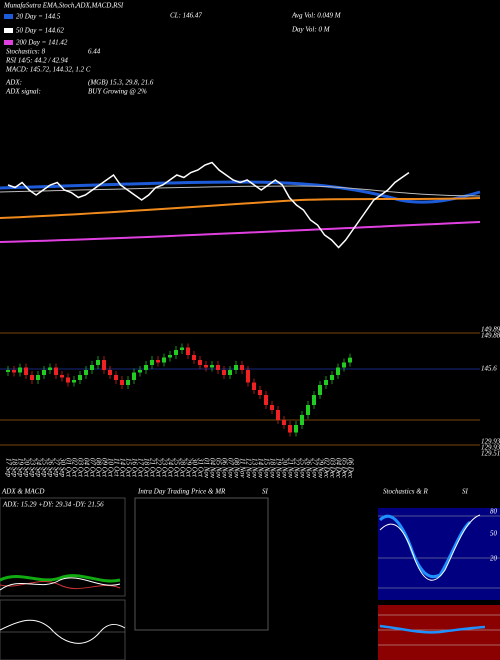  What do you see at coordinates (314, 468) in the screenshot?
I see `date-label: 27 Nov` at bounding box center [314, 468].